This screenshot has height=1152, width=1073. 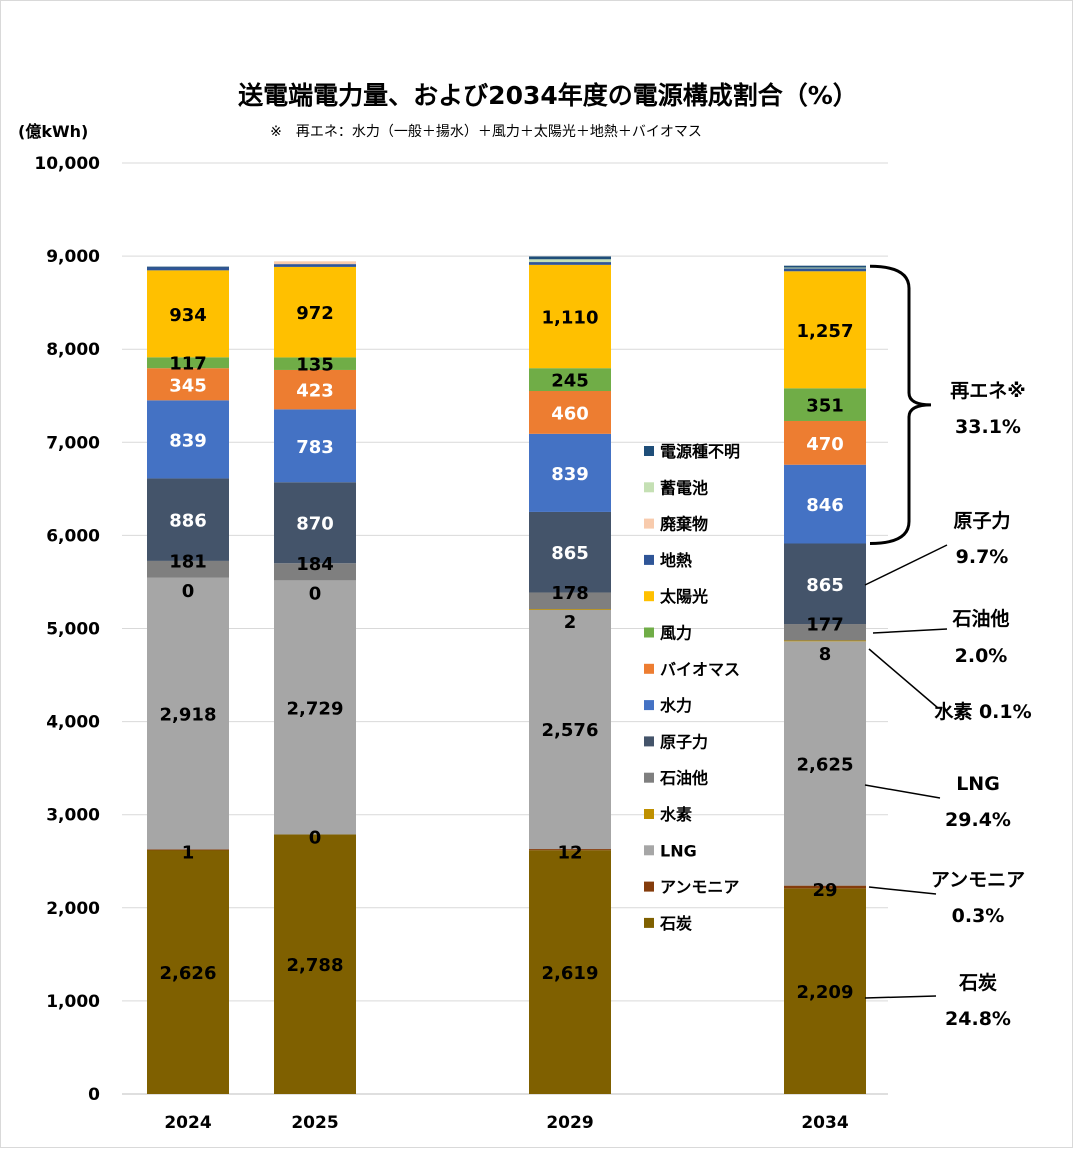 What do you see at coordinates (825, 624) in the screenshot?
I see `data-label-oil: 177` at bounding box center [825, 624].